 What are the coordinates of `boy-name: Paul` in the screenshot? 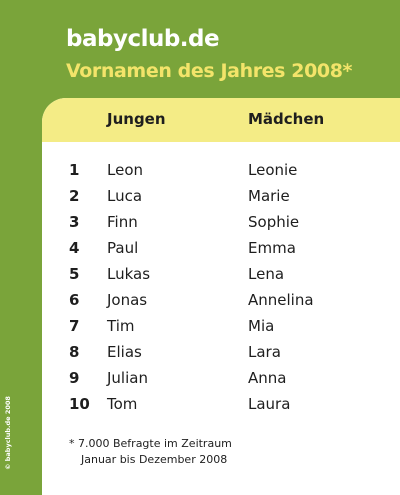 It's located at (123, 248).